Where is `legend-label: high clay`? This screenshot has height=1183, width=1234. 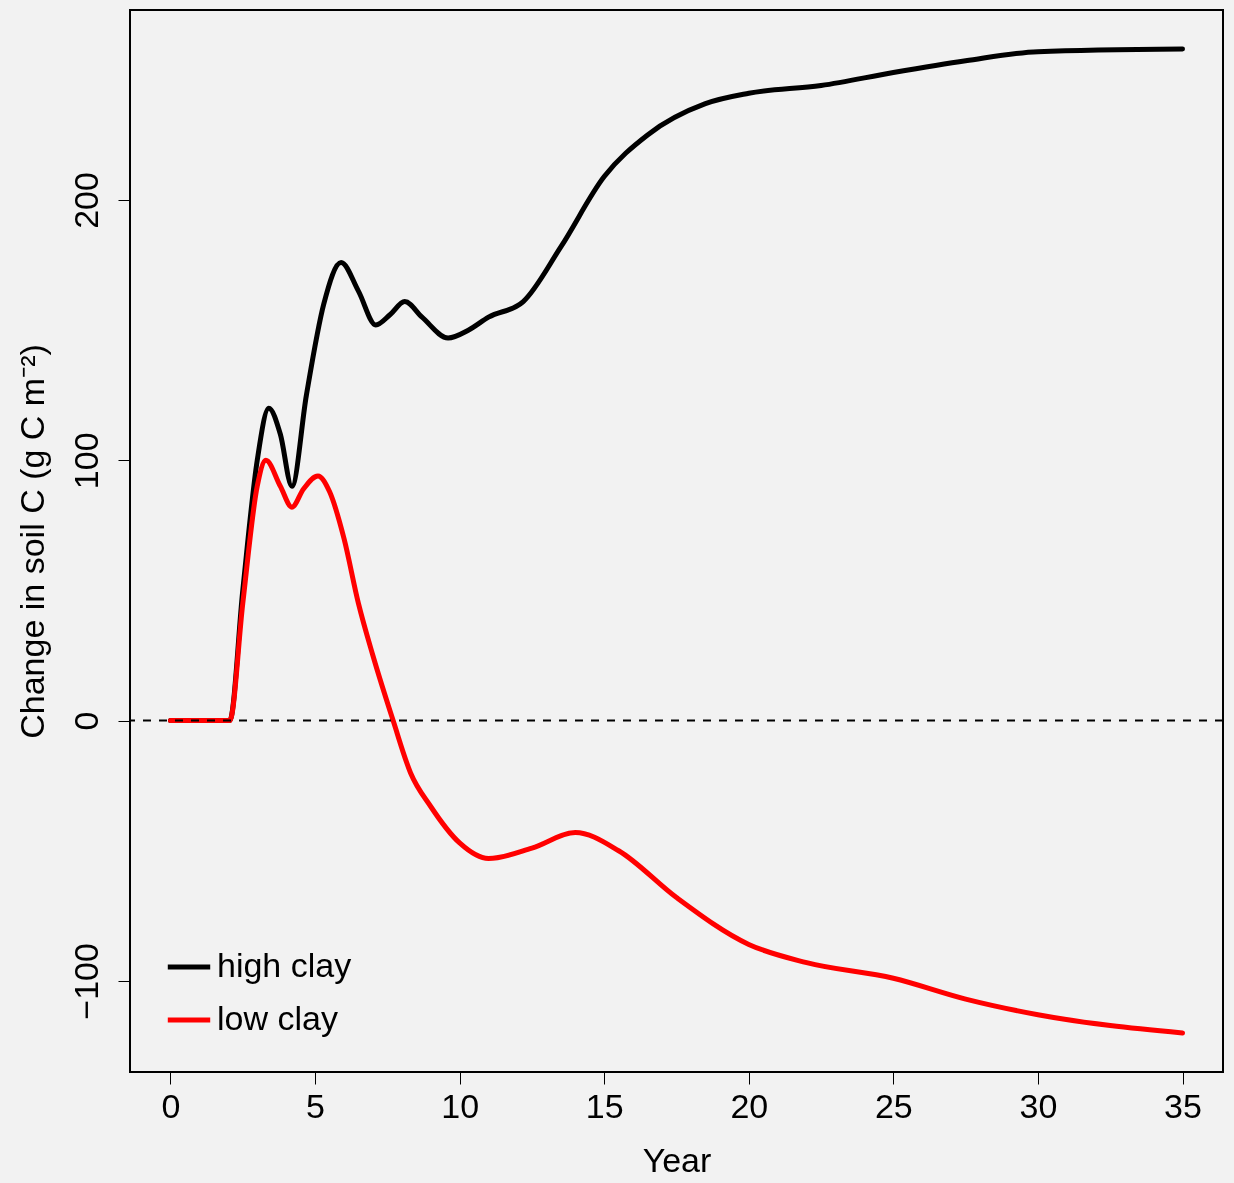 legend-label: high clay is located at coordinates (284, 965).